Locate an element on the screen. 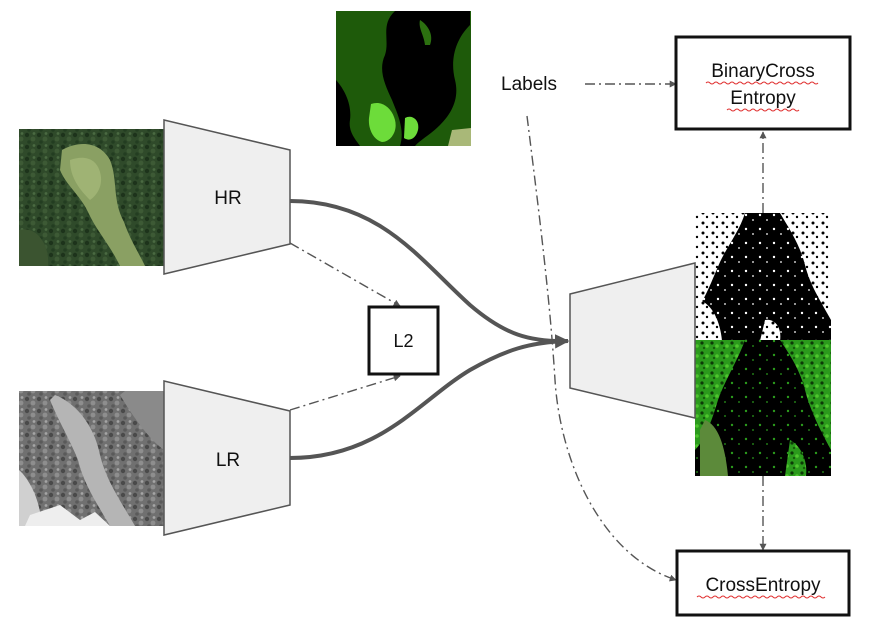 Image resolution: width=873 pixels, height=632 pixels. hr-to-l2-arrow is located at coordinates (345, 274).